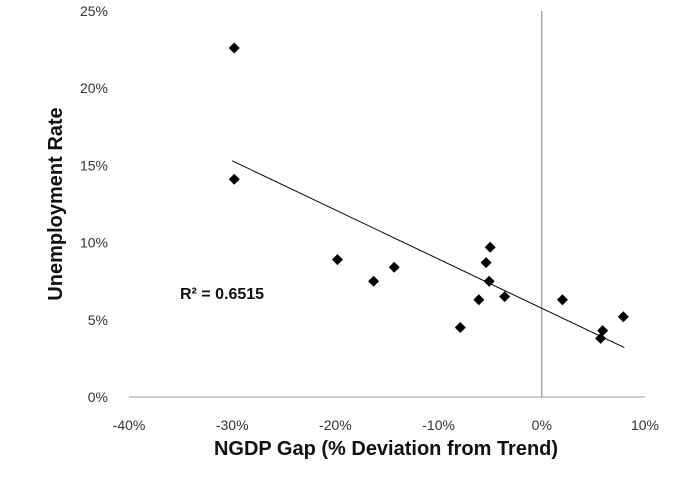 The height and width of the screenshot is (486, 675). Describe the element at coordinates (94, 88) in the screenshot. I see `y-tick-label: 20%` at that location.